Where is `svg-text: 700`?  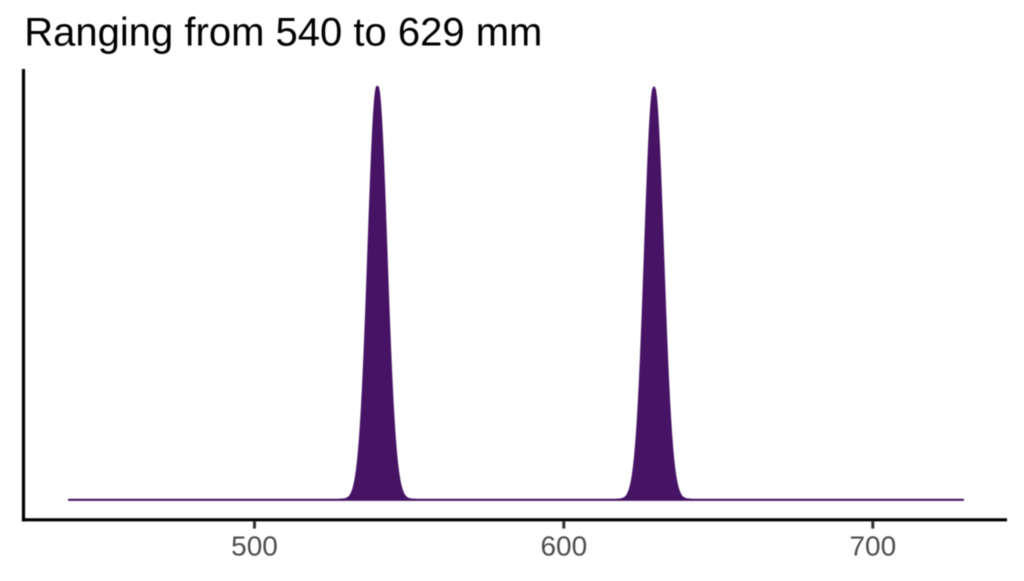 svg-text: 700 is located at coordinates (872, 545).